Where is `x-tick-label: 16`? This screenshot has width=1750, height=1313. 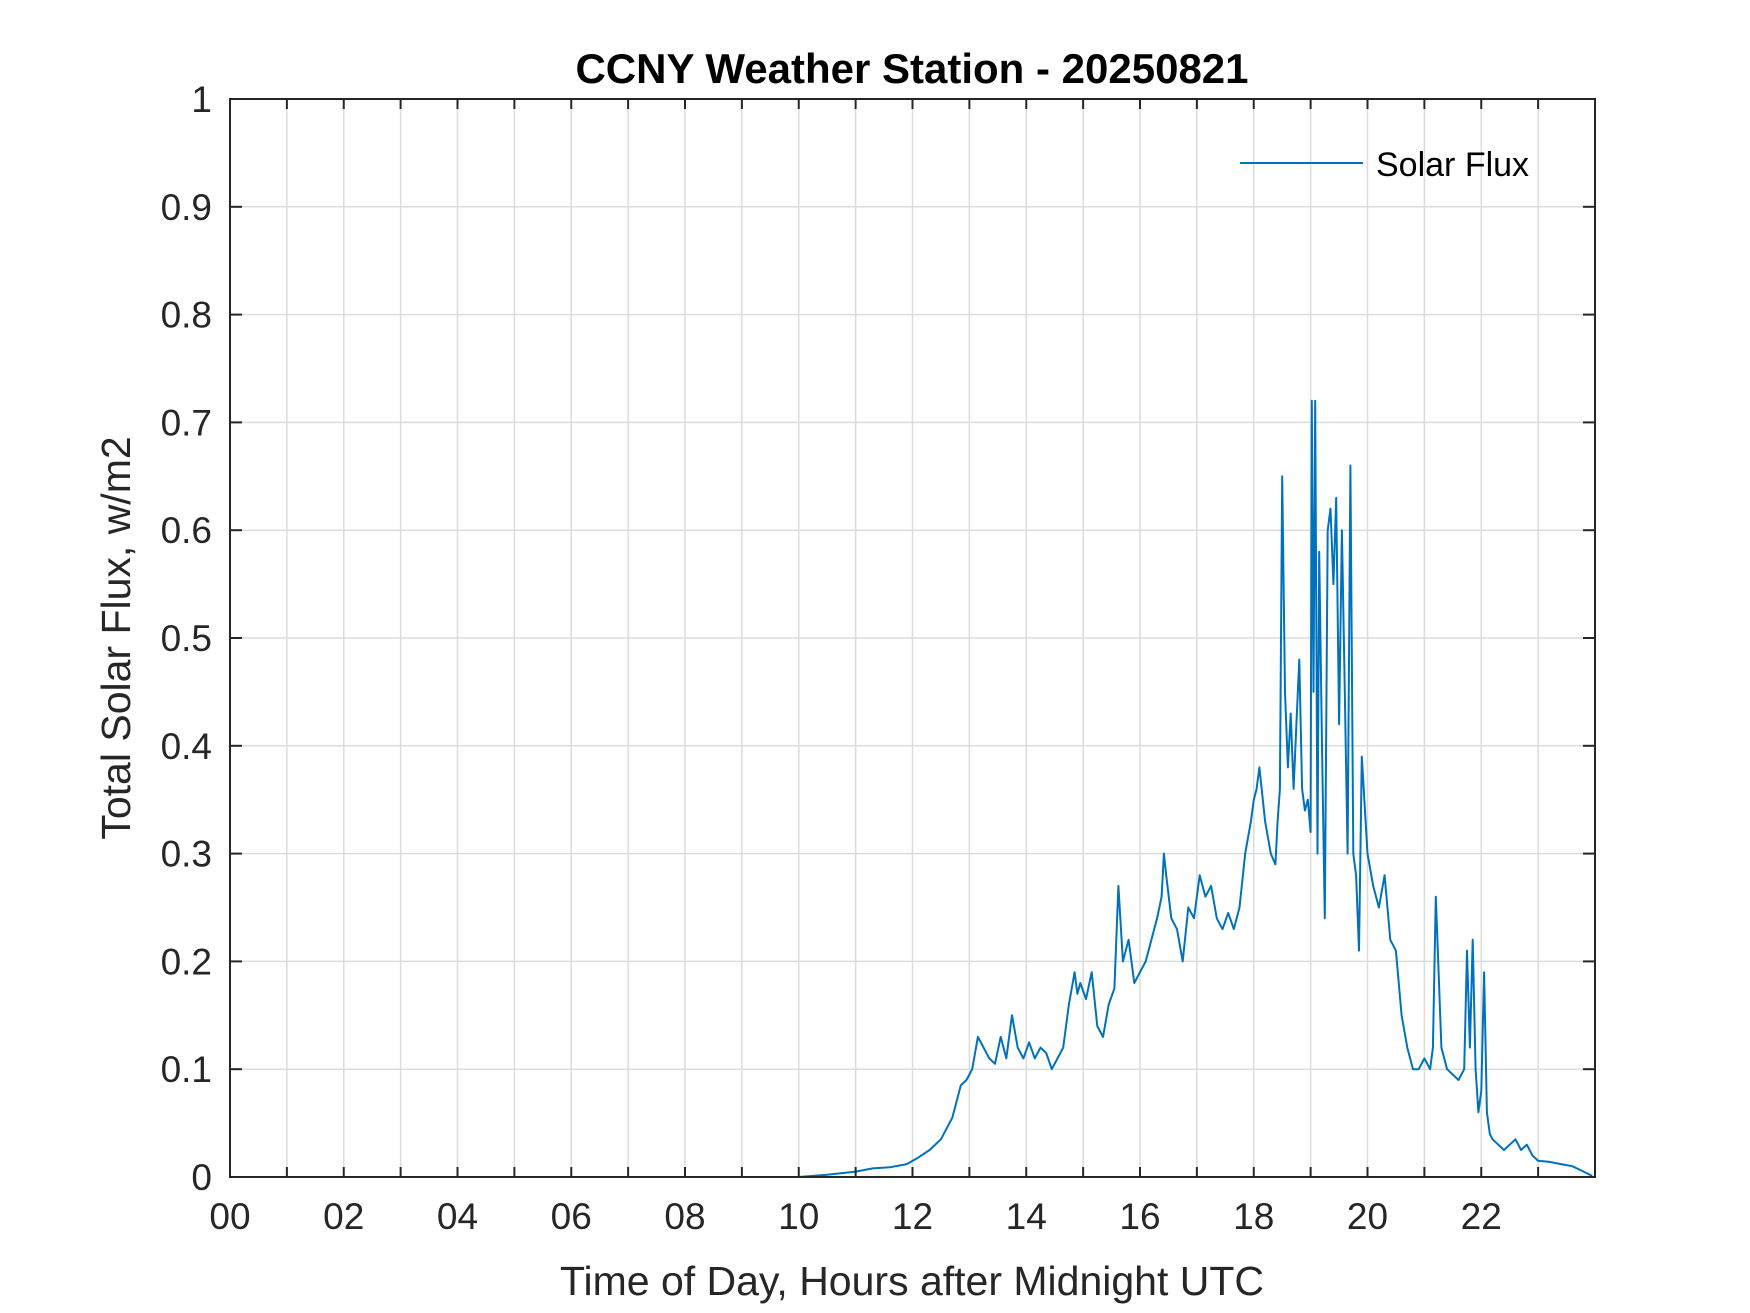 x-tick-label: 16 is located at coordinates (1139, 1216).